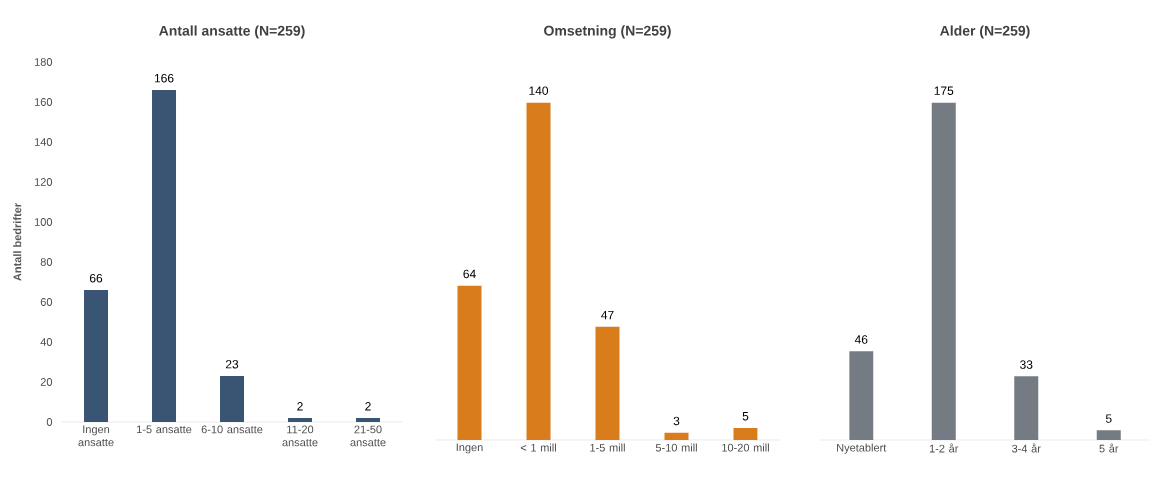 The height and width of the screenshot is (484, 1158). I want to click on data-label: 140, so click(539, 90).